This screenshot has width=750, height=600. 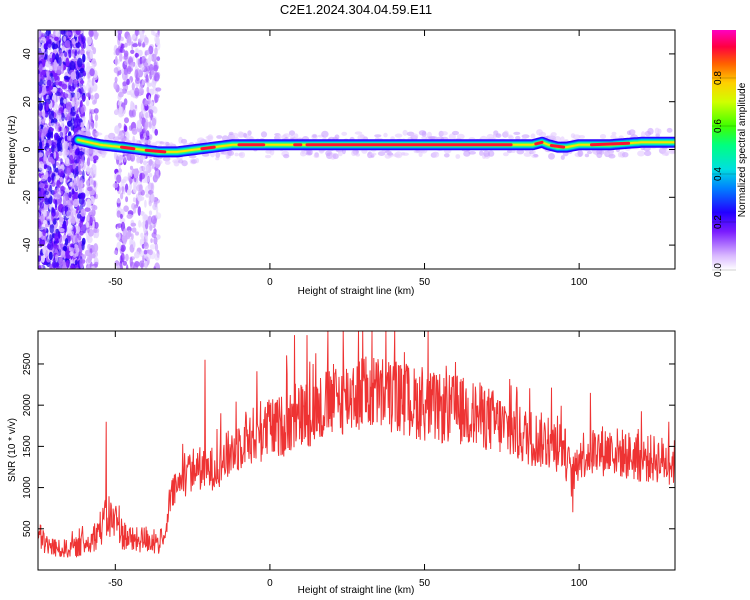 What do you see at coordinates (27, 149) in the screenshot?
I see `y-tick-label: 0` at bounding box center [27, 149].